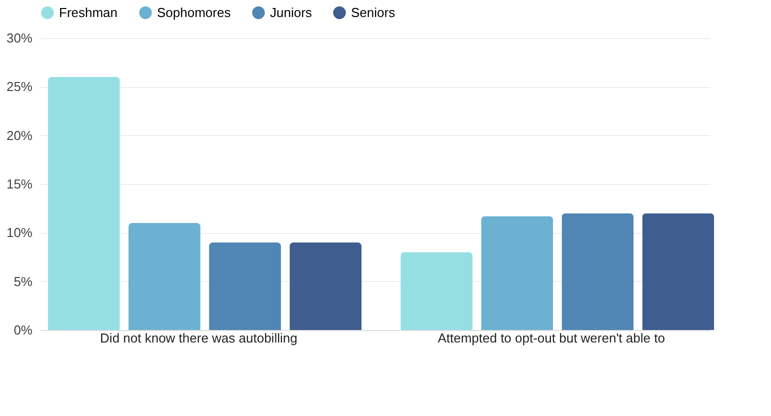  Describe the element at coordinates (194, 12) in the screenshot. I see `legend-label: Sophomores` at that location.